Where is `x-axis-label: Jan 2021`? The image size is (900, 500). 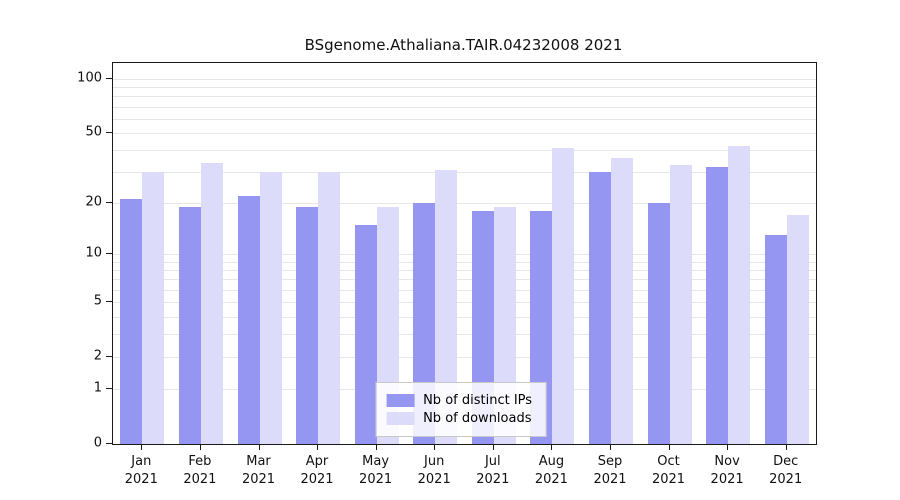
x-axis-label: Jan 2021 is located at coordinates (141, 470).